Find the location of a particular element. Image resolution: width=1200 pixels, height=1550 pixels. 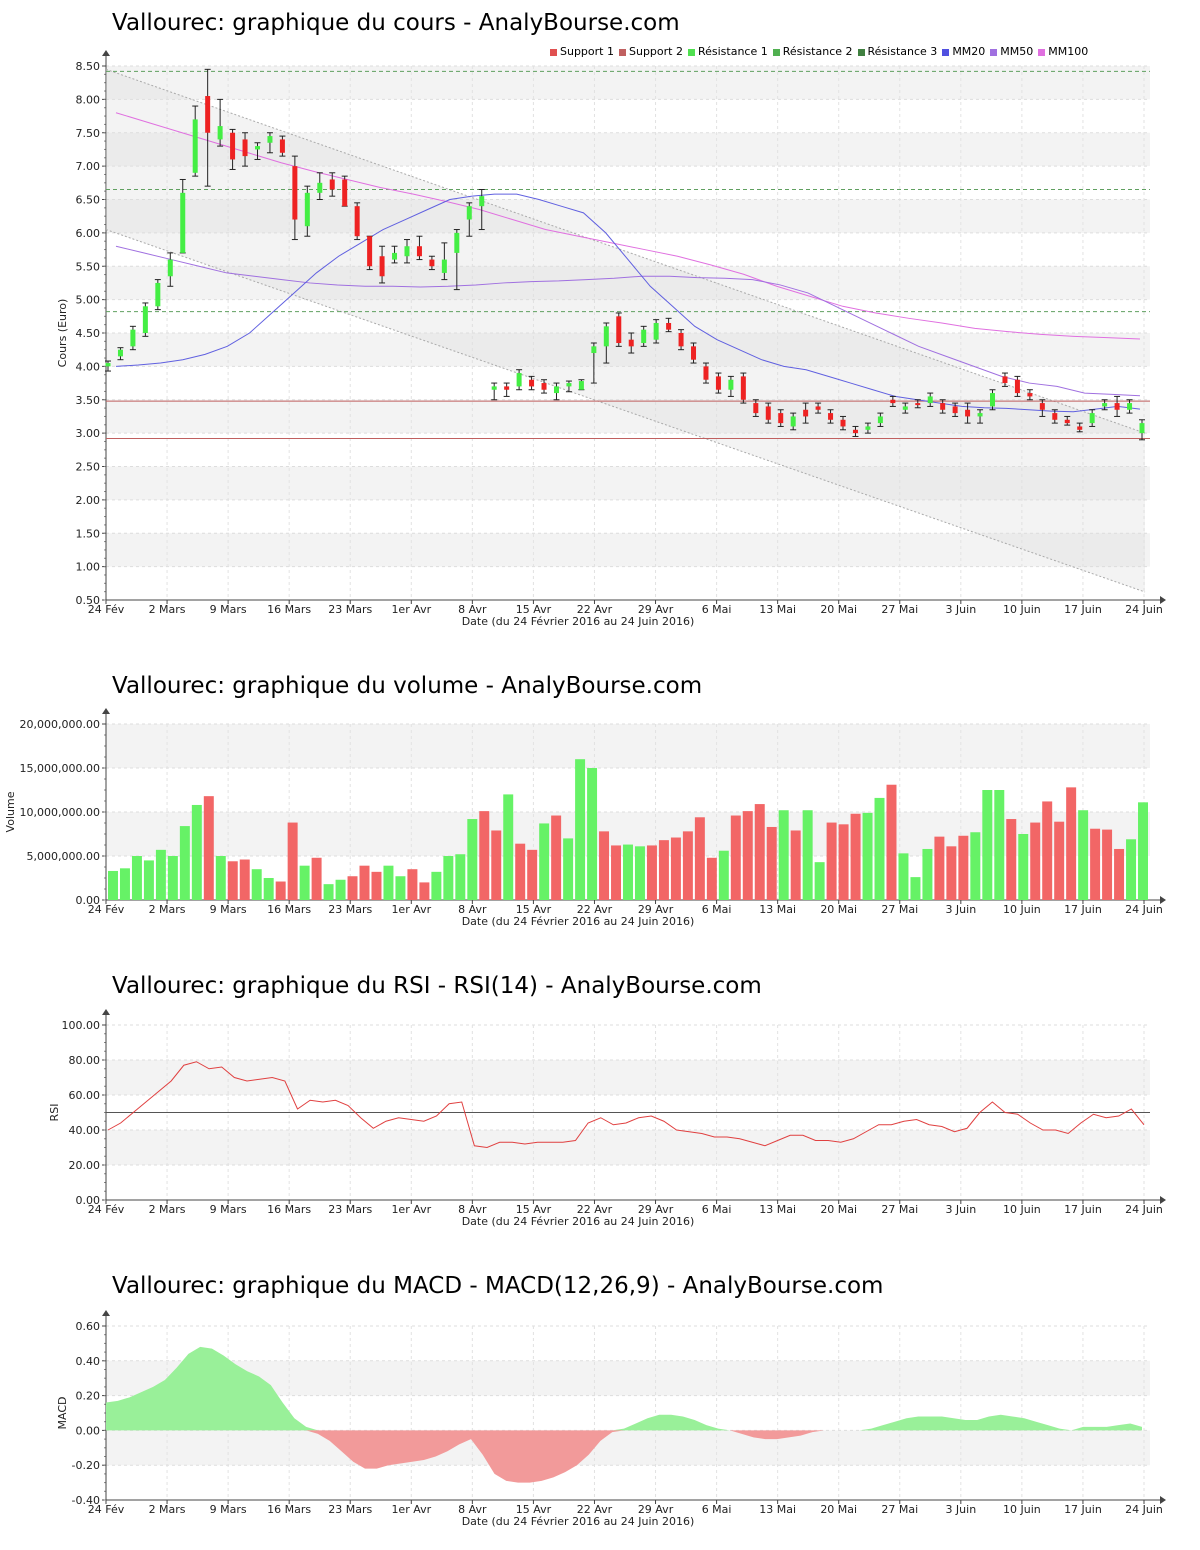

y-tick-label: 5.50 is located at coordinates (88, 266).